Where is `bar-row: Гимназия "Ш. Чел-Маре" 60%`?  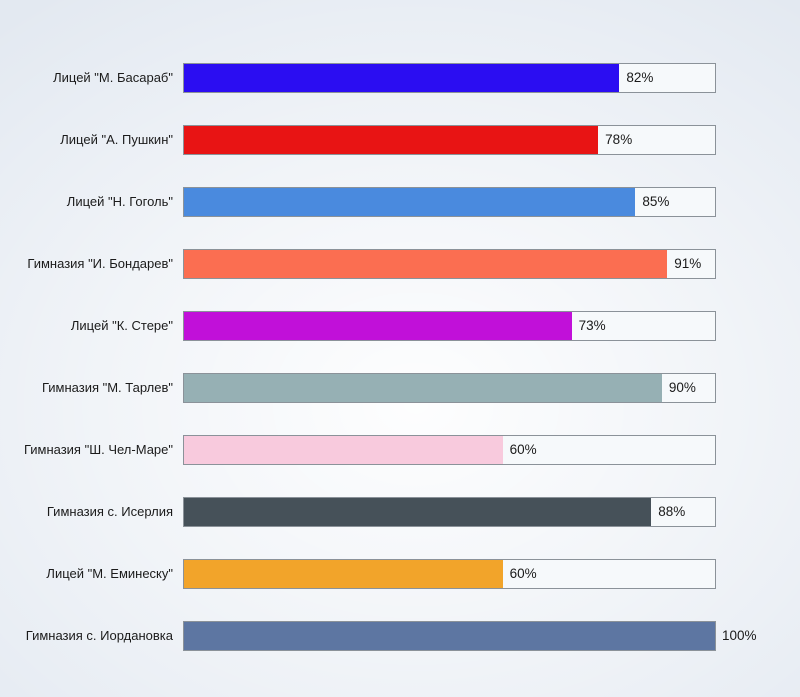
bar-row: Гимназия "Ш. Чел-Маре" 60% is located at coordinates (400, 450).